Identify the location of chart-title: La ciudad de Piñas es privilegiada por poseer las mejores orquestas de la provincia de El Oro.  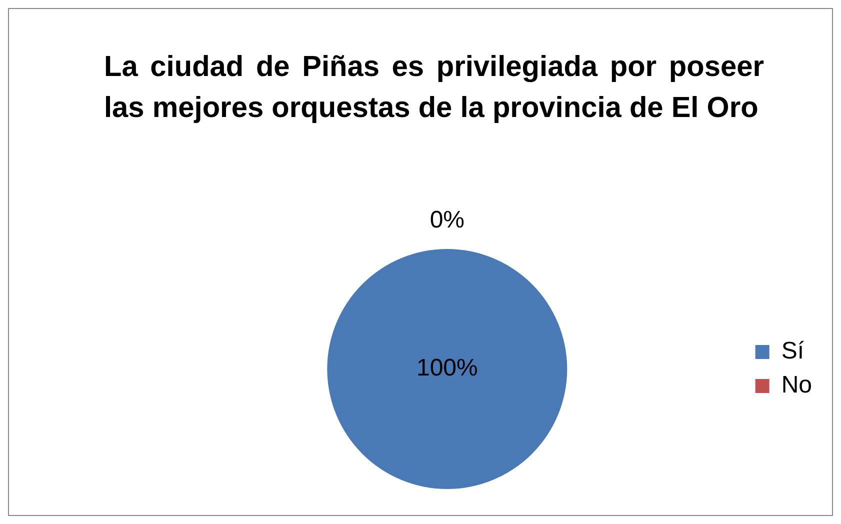
(434, 88).